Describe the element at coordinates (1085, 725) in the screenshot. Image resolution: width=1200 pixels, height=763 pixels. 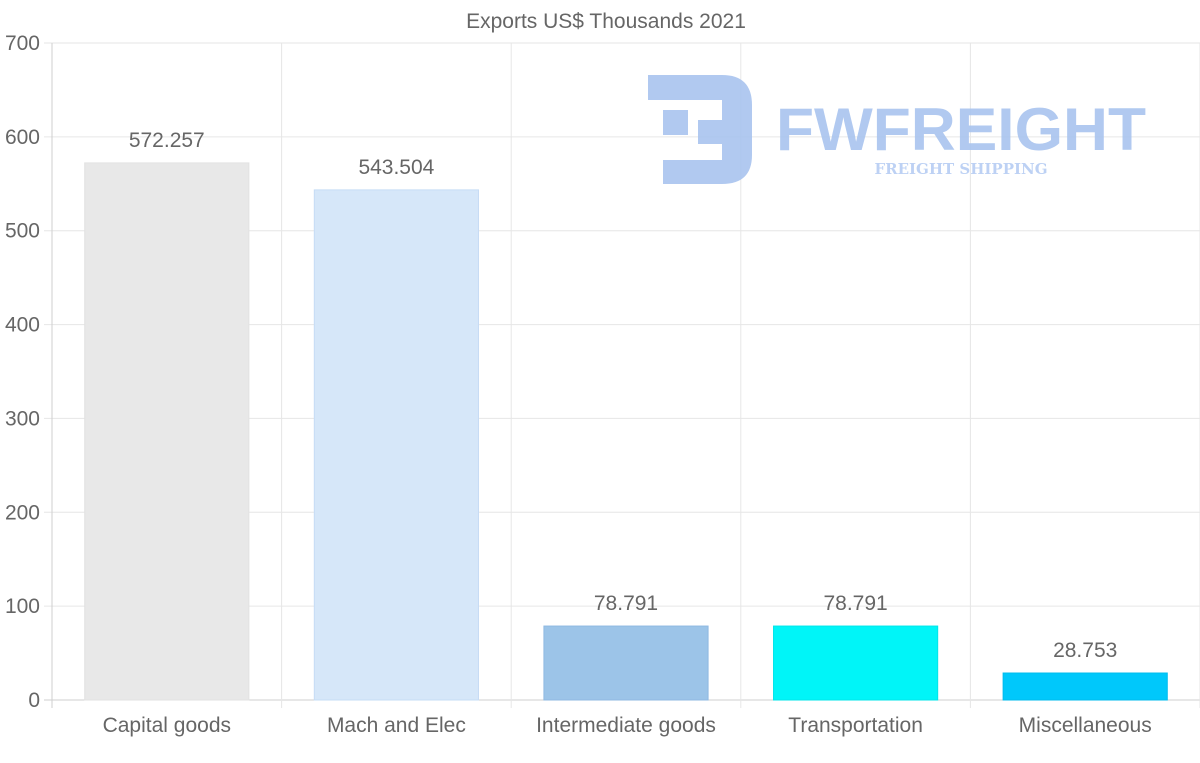
I see `x-tick-label: Miscellaneous` at that location.